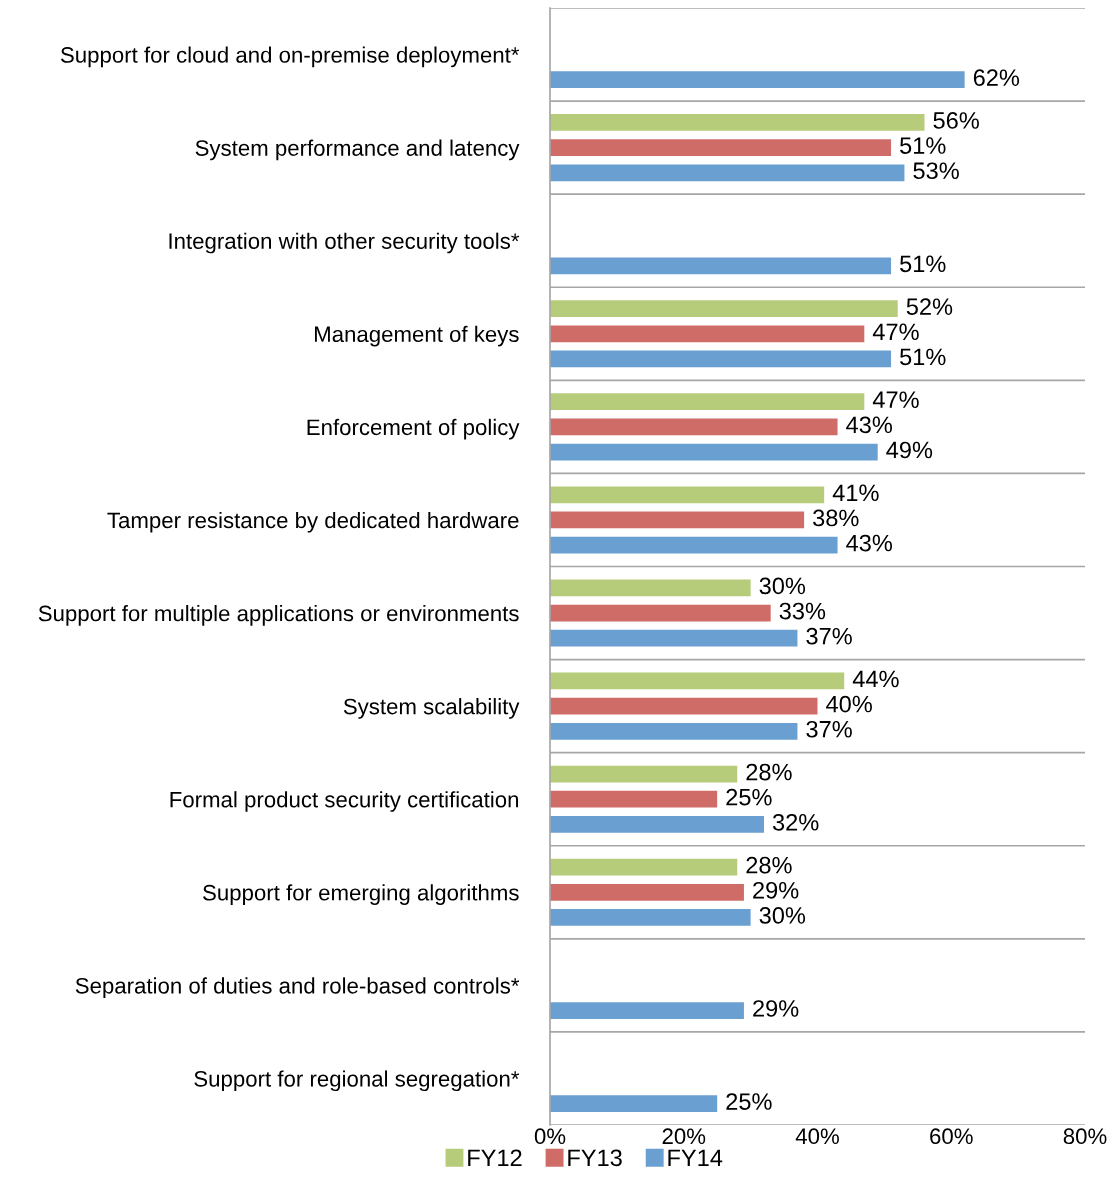 The image size is (1112, 1185). Describe the element at coordinates (595, 1158) in the screenshot. I see `legend-label: FY13` at that location.